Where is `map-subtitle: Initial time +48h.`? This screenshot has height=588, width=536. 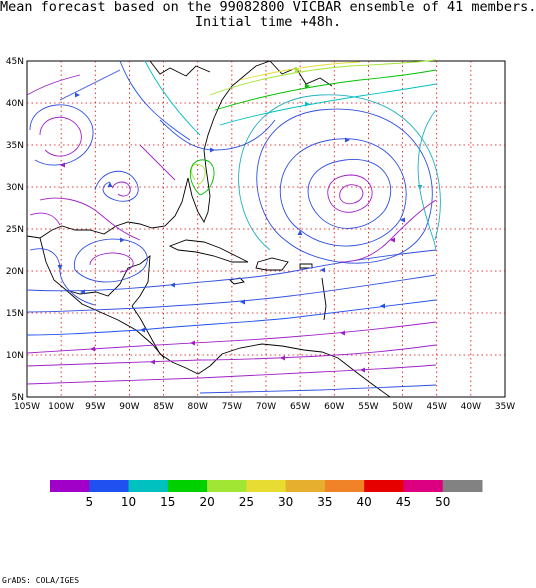 map-subtitle: Initial time +48h. is located at coordinates (268, 22).